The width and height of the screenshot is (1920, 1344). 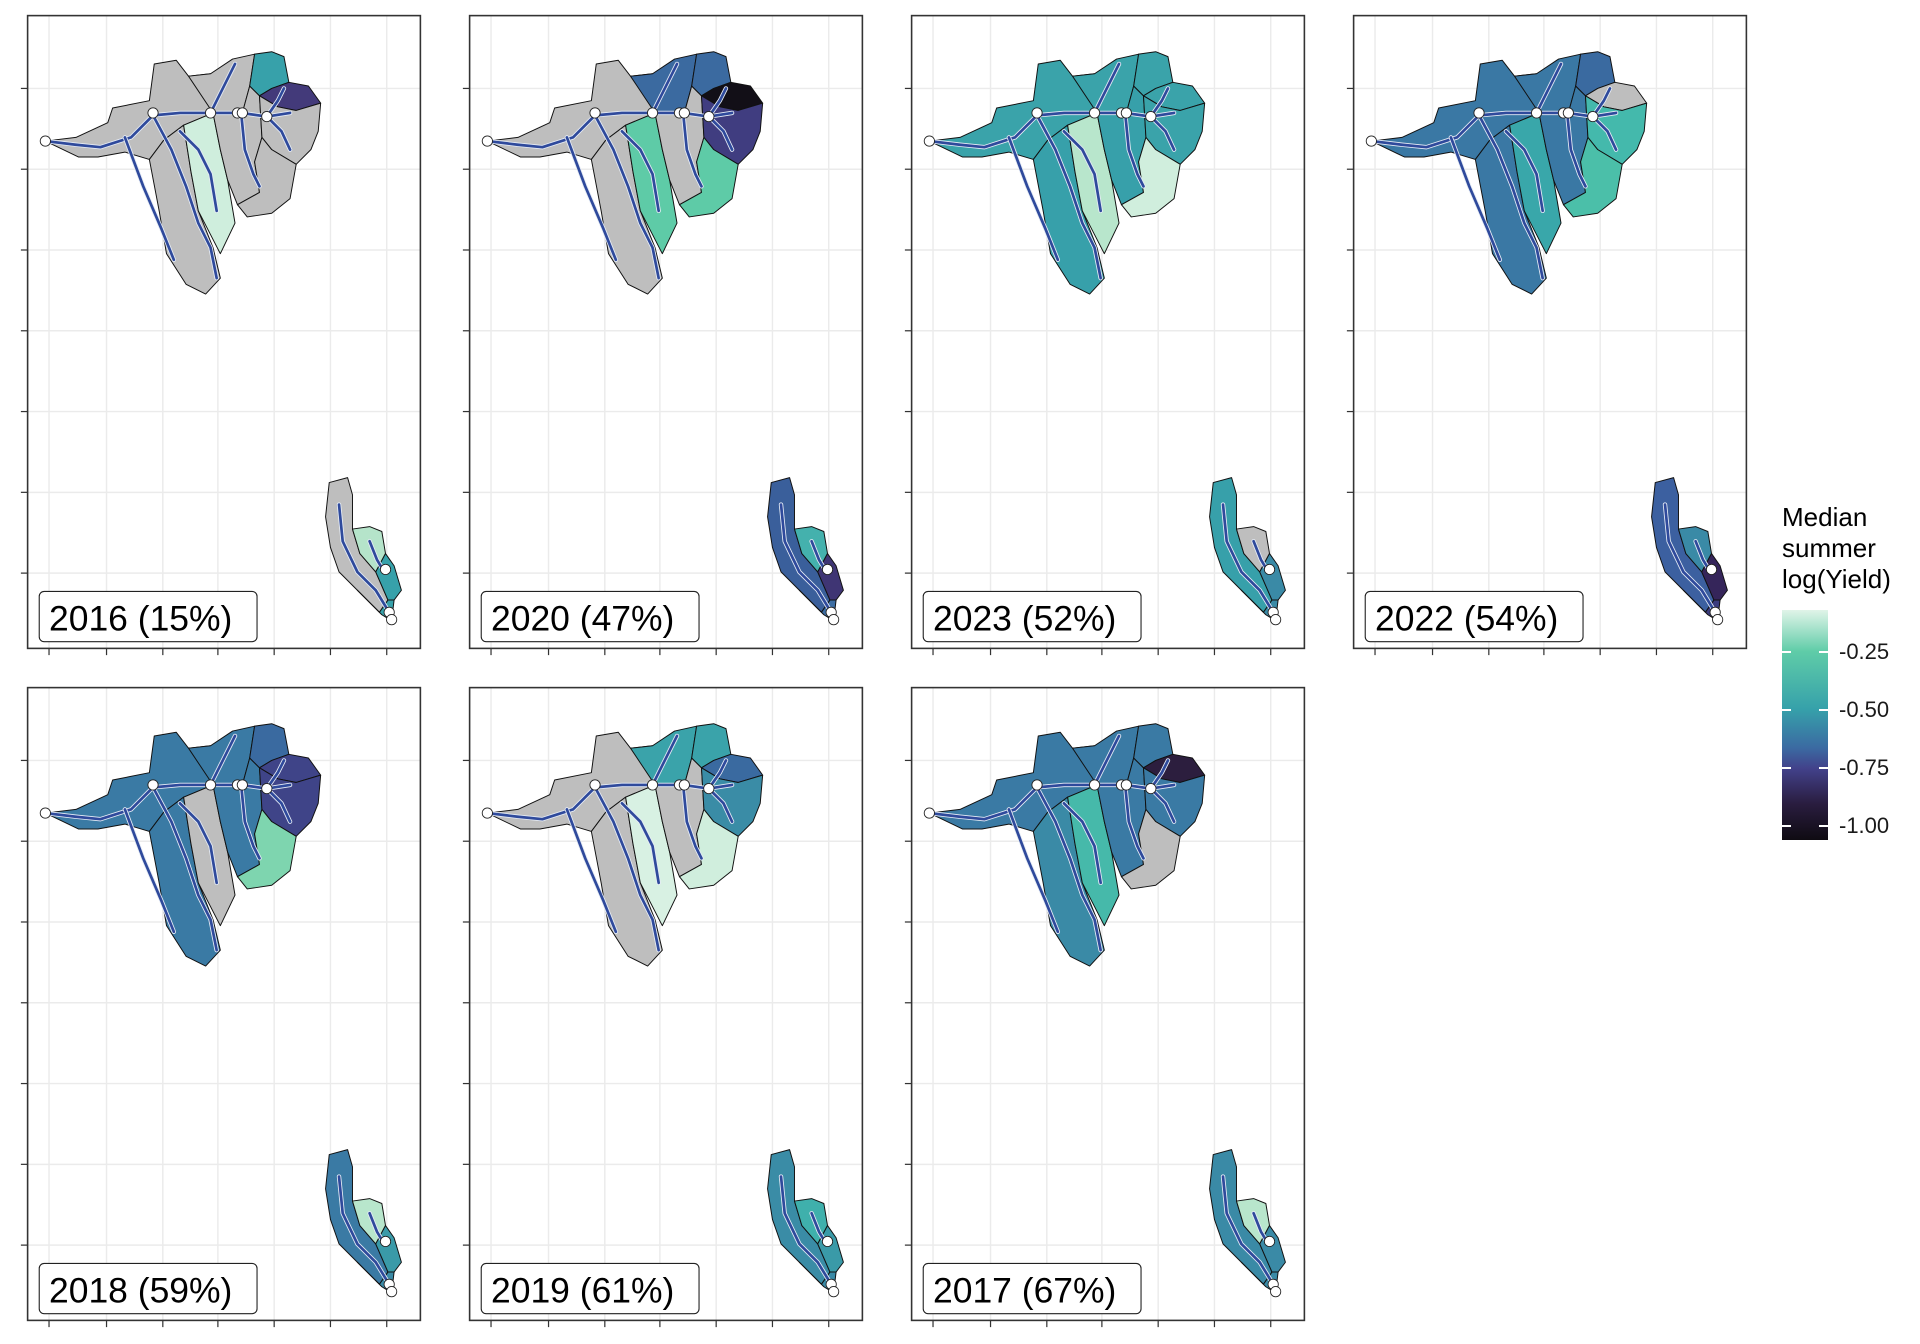 I want to click on map-panel: 2023 (52%), so click(x=1105, y=335).